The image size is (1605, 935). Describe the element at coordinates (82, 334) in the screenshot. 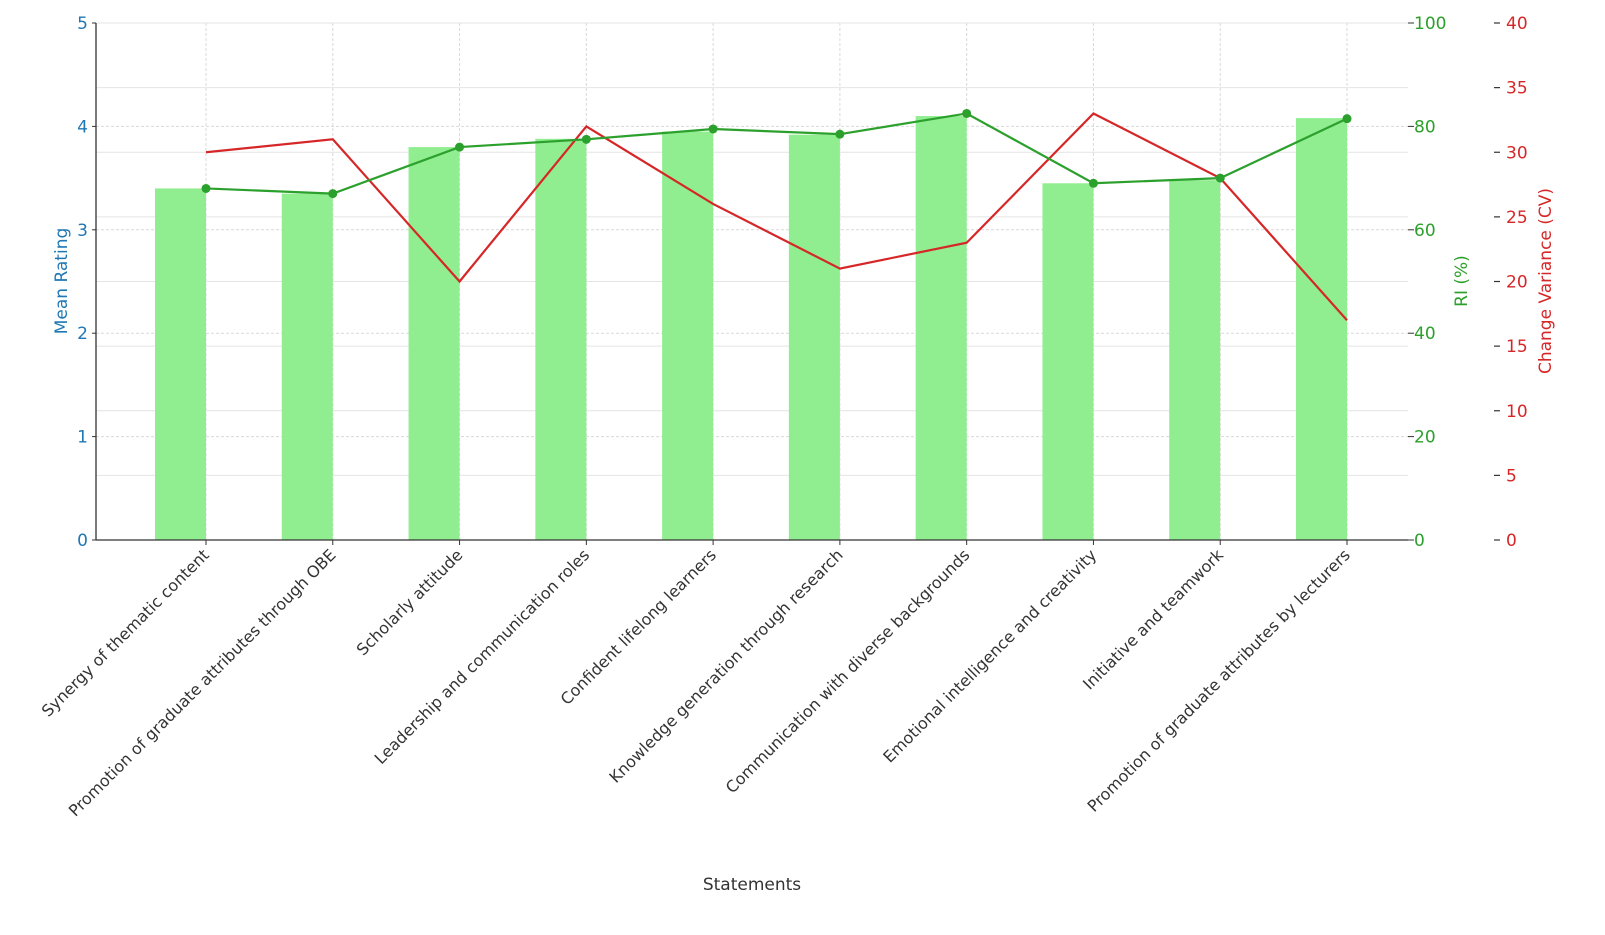

I see `y-tick-label-left: 2` at that location.